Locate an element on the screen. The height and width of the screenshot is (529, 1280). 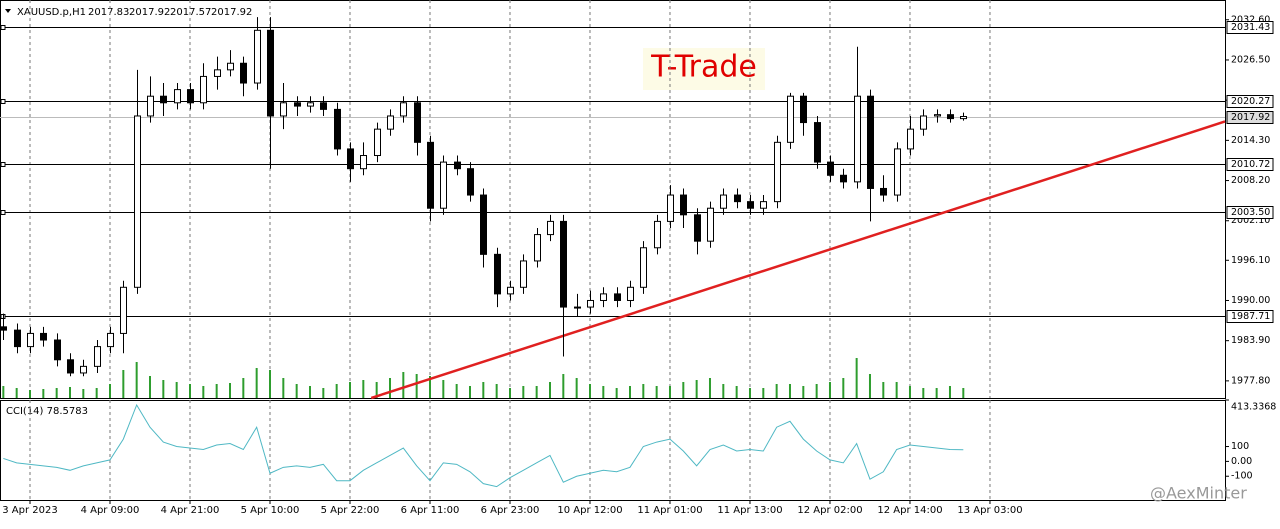
y-tick-label: 413.3368 is located at coordinates (1253, 407).